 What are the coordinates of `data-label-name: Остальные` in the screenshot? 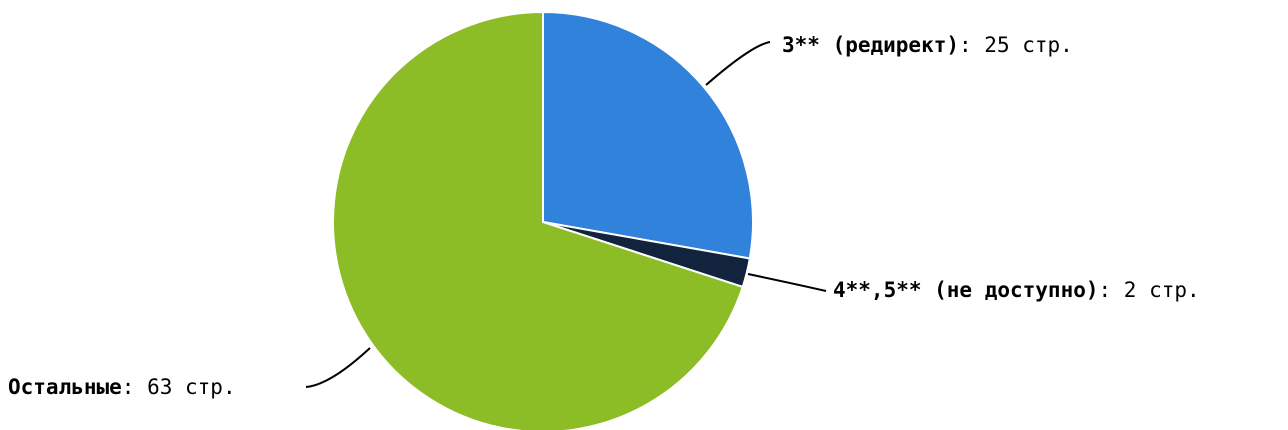 It's located at (65, 387).